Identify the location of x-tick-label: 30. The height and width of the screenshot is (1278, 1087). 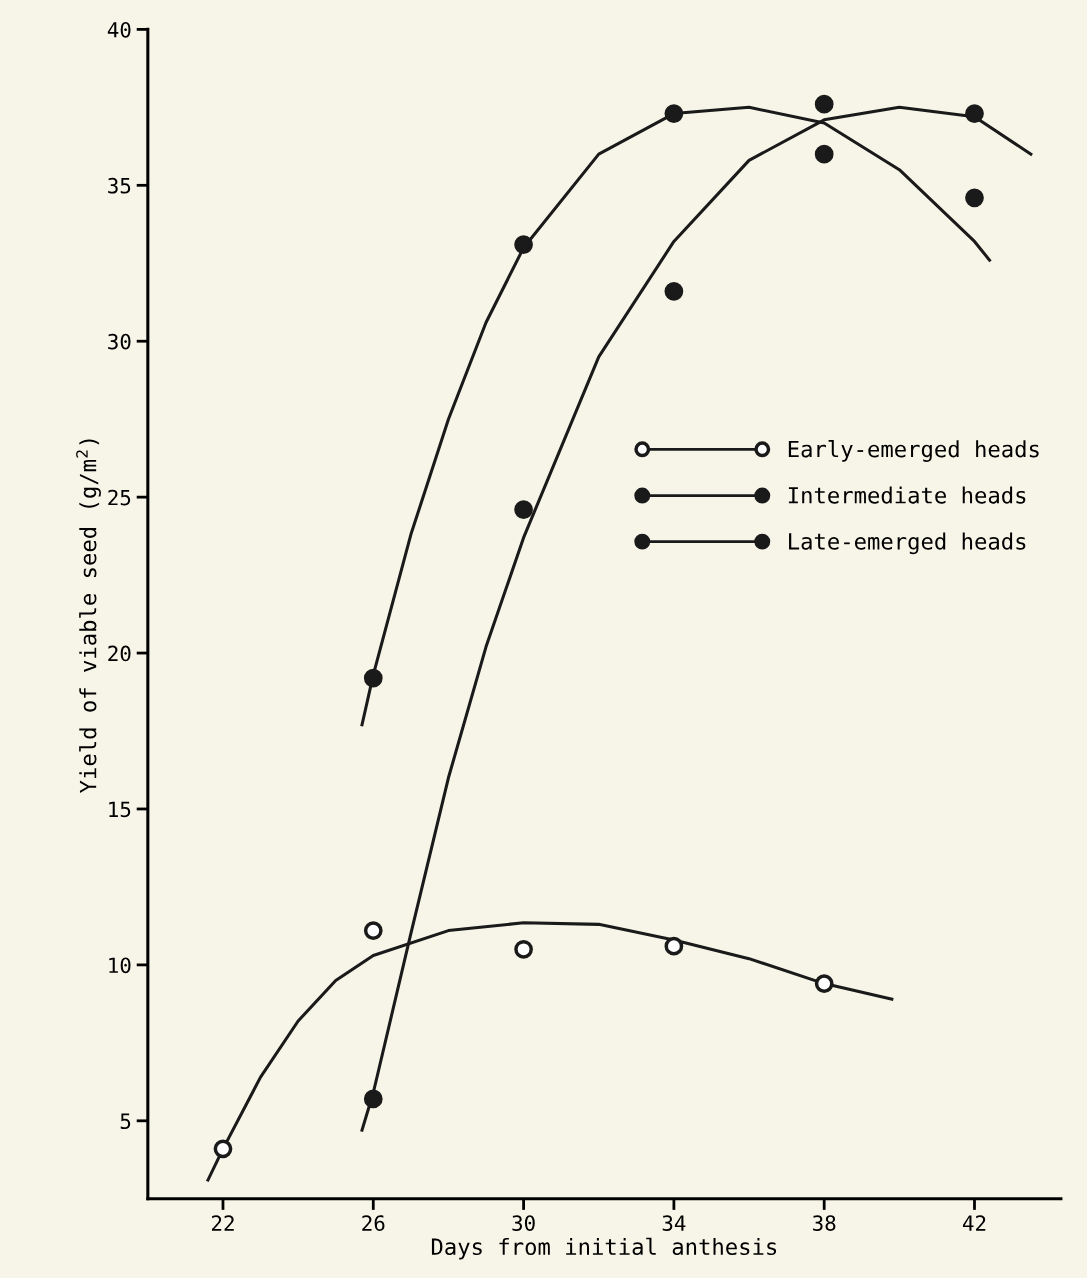
(523, 1223).